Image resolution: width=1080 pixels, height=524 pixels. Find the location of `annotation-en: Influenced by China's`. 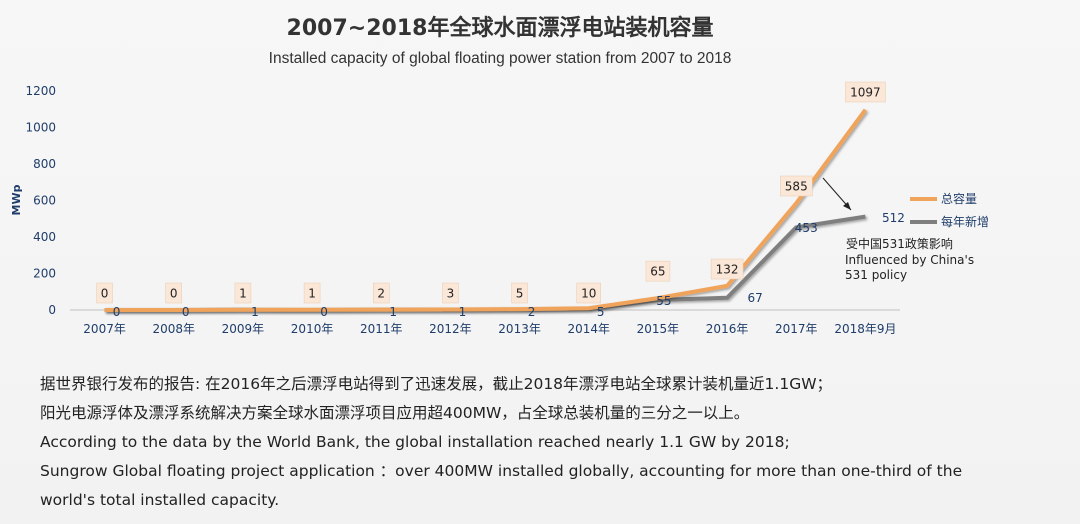

annotation-en: Influenced by China's is located at coordinates (909, 260).